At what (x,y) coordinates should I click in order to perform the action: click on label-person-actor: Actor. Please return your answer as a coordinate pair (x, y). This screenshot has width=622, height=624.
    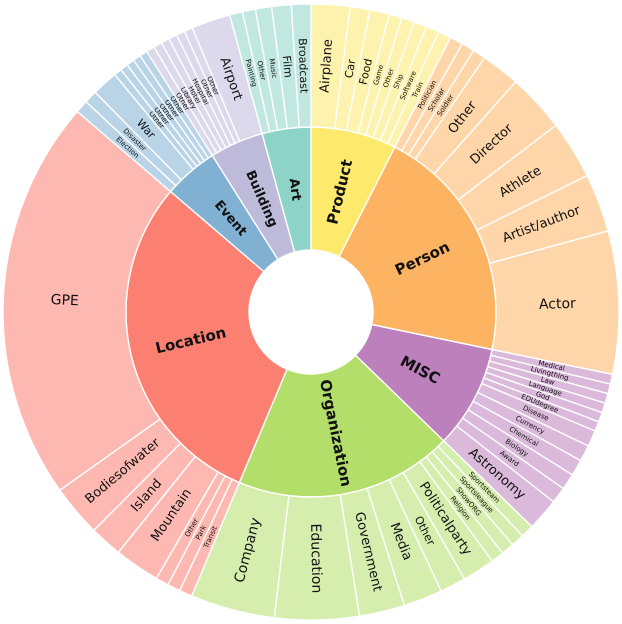
    Looking at the image, I should click on (558, 304).